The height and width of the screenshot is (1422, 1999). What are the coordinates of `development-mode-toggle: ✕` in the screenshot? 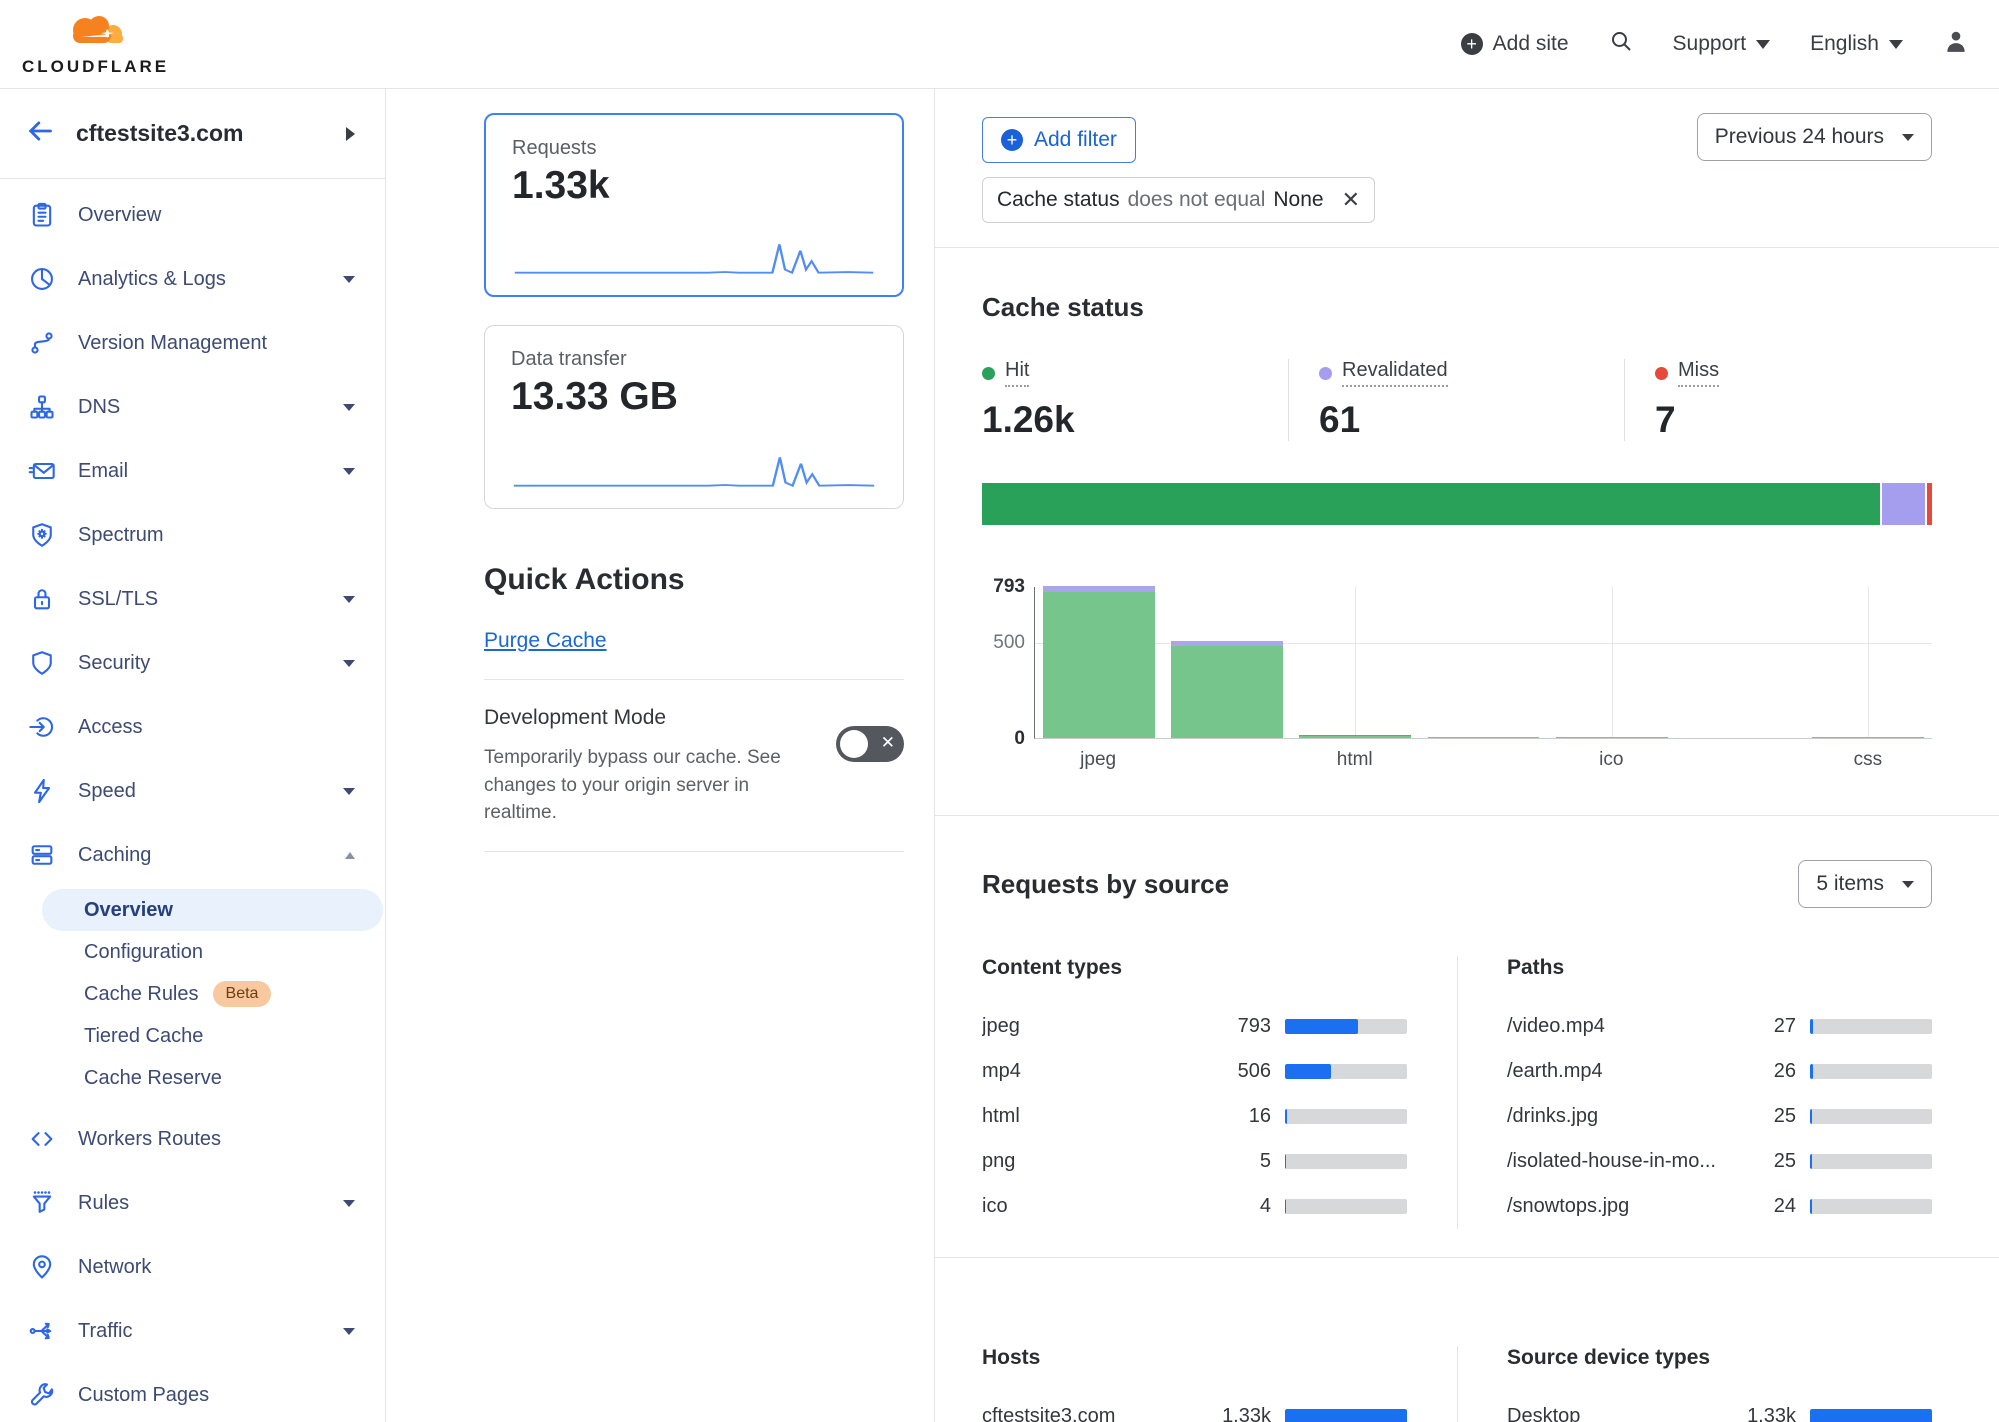 It's located at (870, 744).